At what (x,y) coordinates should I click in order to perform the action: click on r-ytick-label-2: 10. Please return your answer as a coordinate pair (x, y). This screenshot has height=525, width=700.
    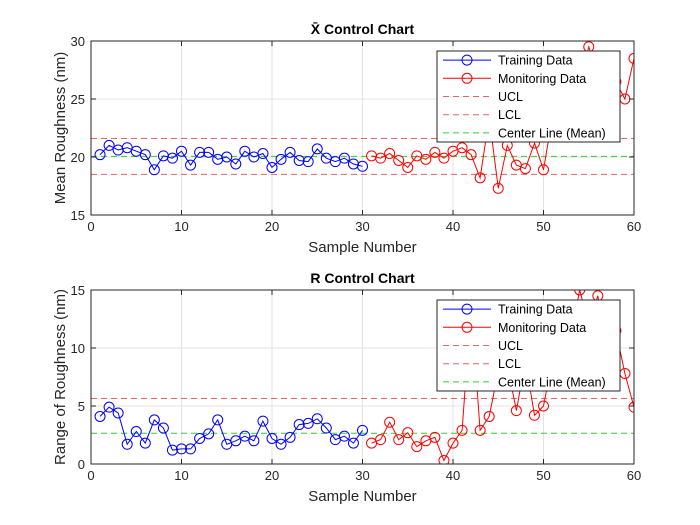
    Looking at the image, I should click on (78, 348).